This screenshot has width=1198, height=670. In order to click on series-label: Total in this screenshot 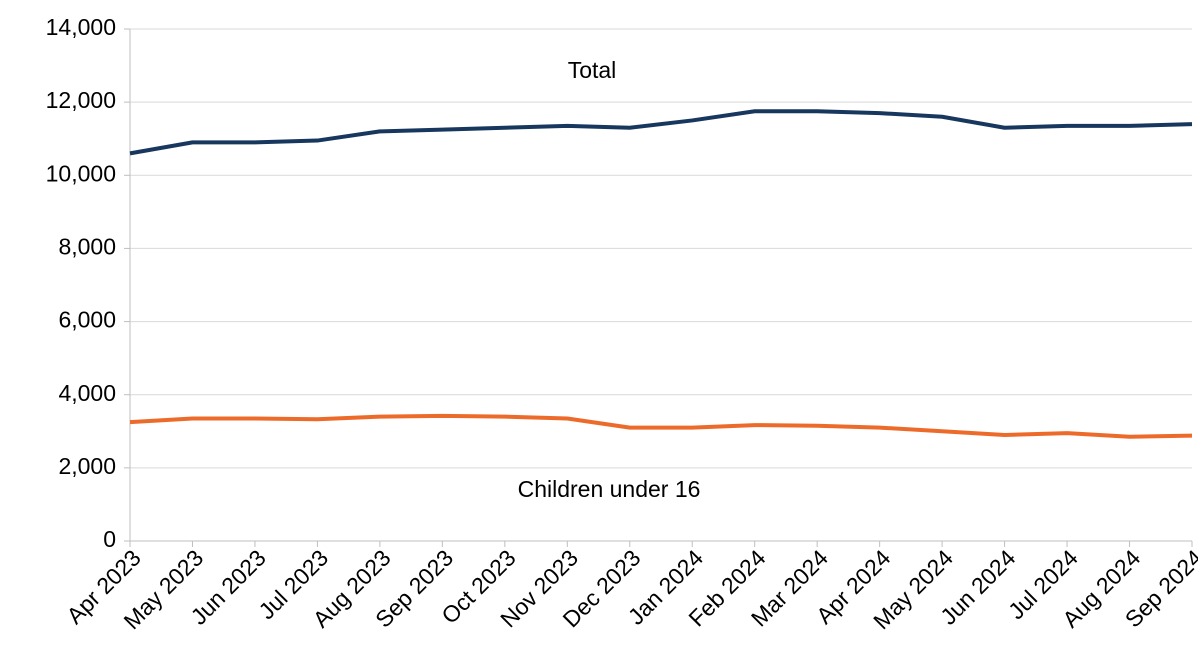, I will do `click(592, 70)`.